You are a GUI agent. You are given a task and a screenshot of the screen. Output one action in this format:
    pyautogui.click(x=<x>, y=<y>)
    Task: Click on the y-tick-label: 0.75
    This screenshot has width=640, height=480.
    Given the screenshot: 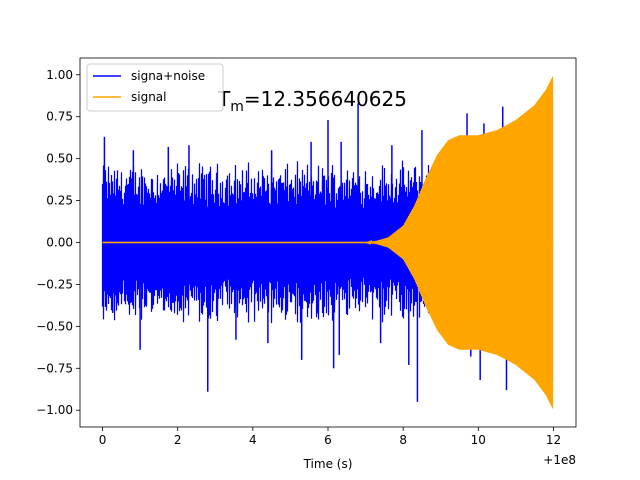 What is the action you would take?
    pyautogui.click(x=59, y=117)
    